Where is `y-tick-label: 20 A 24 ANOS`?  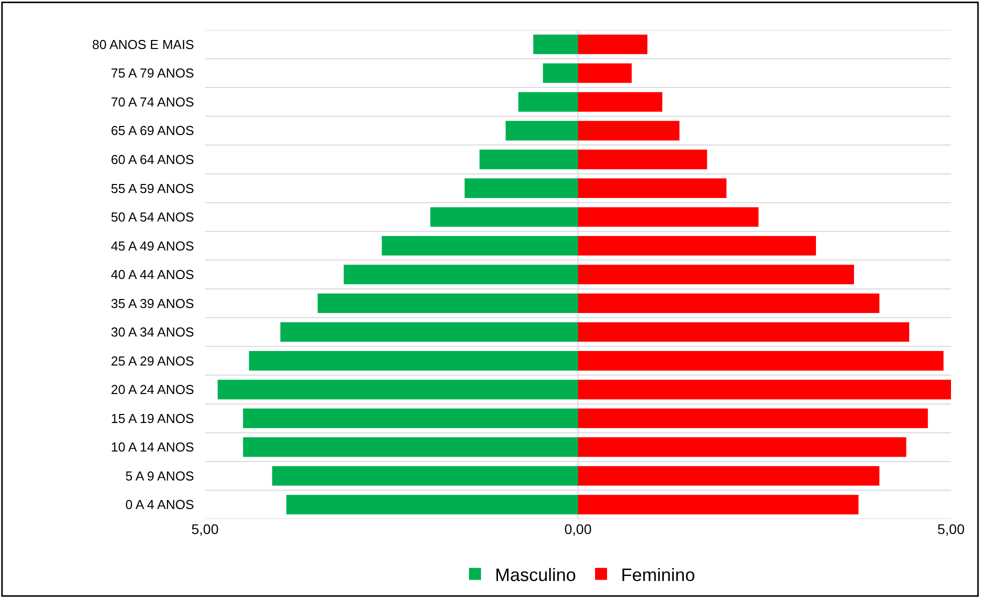
y-tick-label: 20 A 24 ANOS is located at coordinates (152, 390).